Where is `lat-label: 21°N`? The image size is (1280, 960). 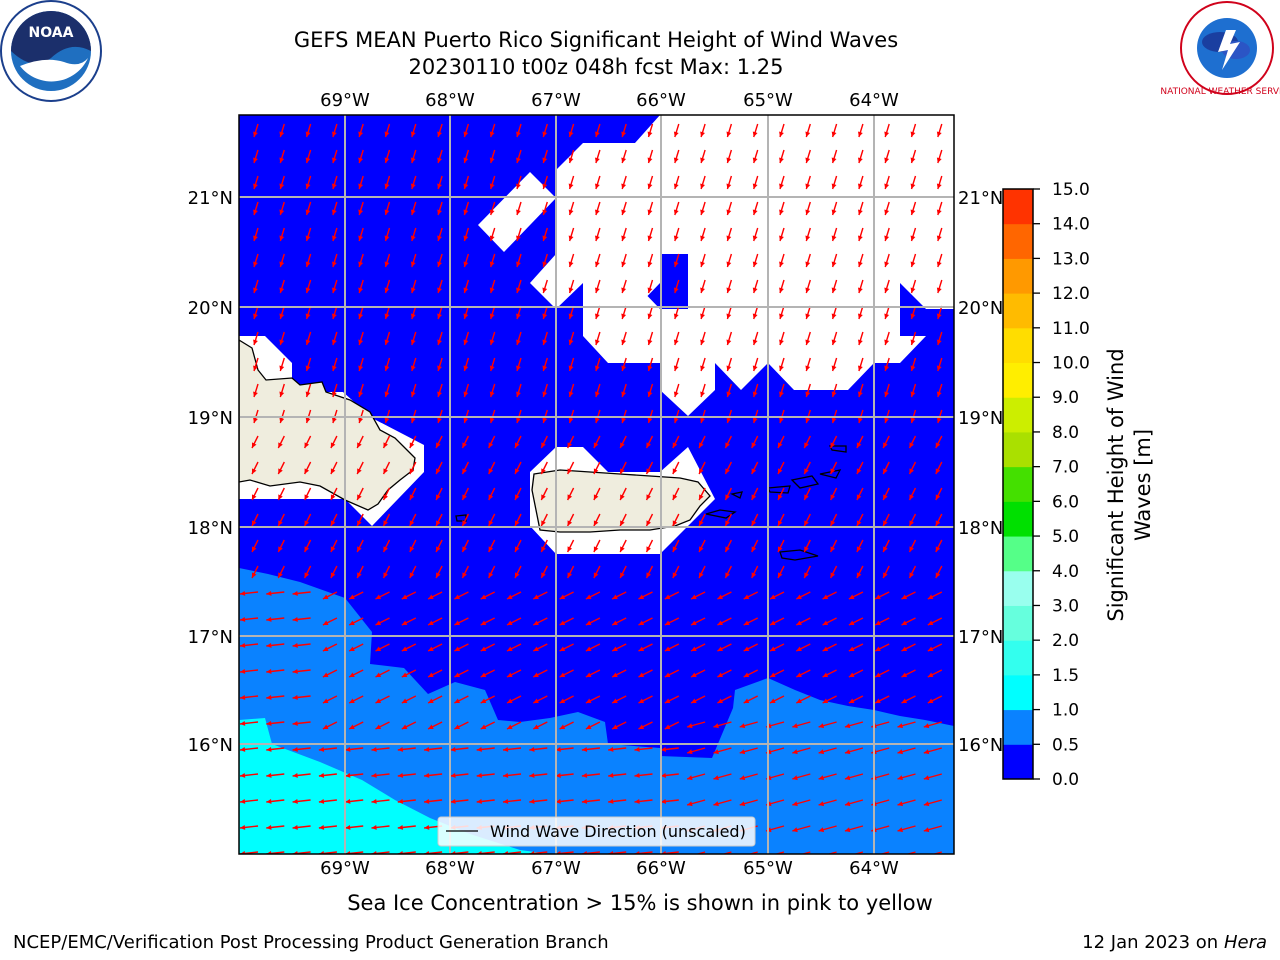
lat-label: 21°N is located at coordinates (210, 198).